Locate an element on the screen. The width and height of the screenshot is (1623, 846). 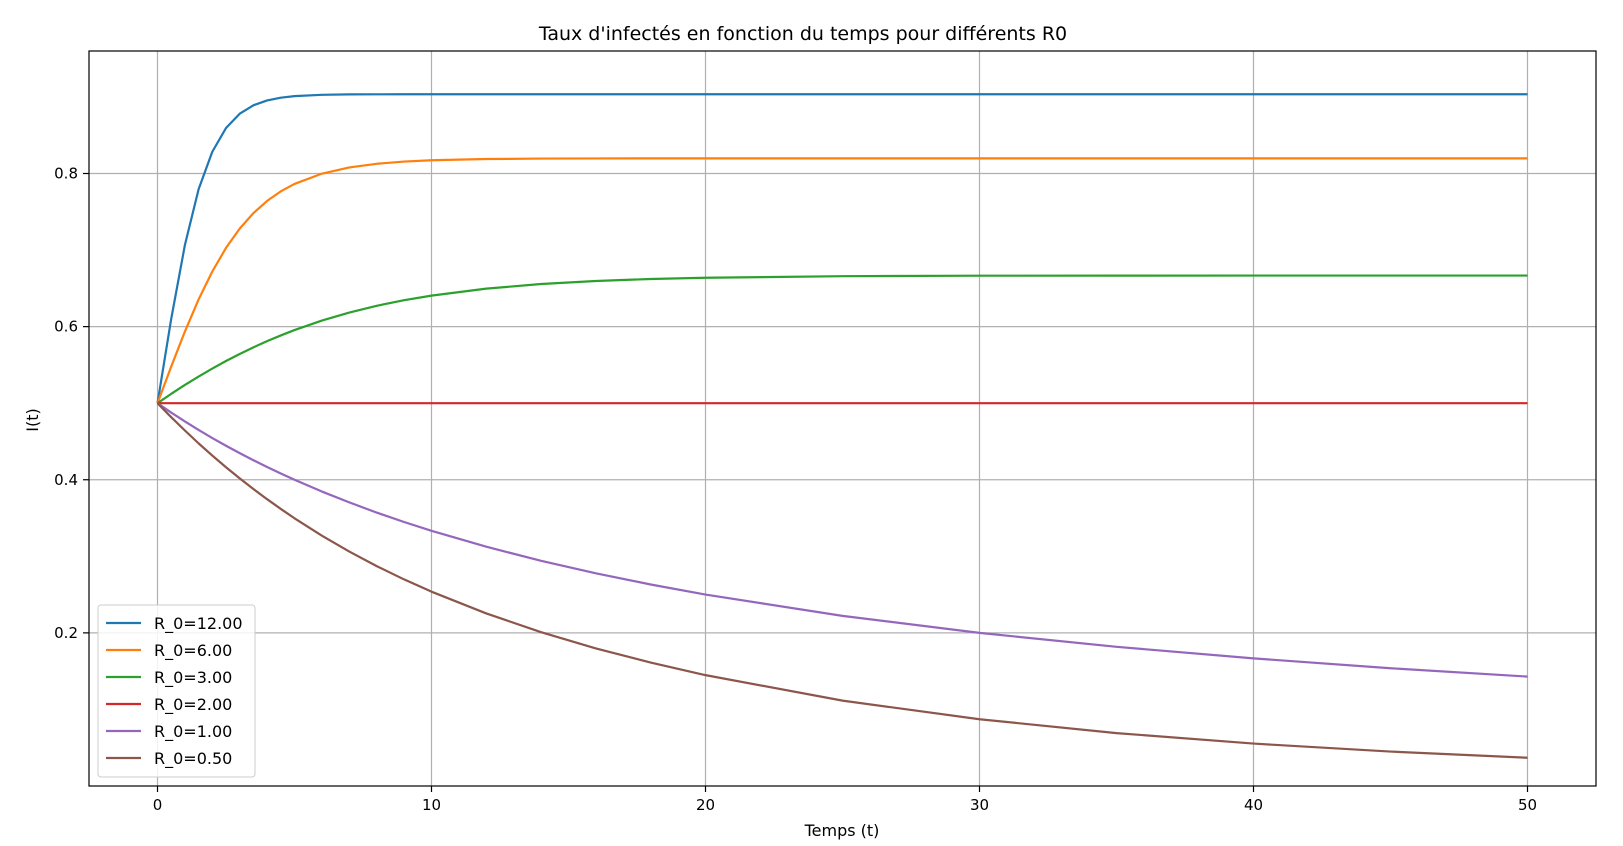
x-tick-label: 20 is located at coordinates (705, 805).